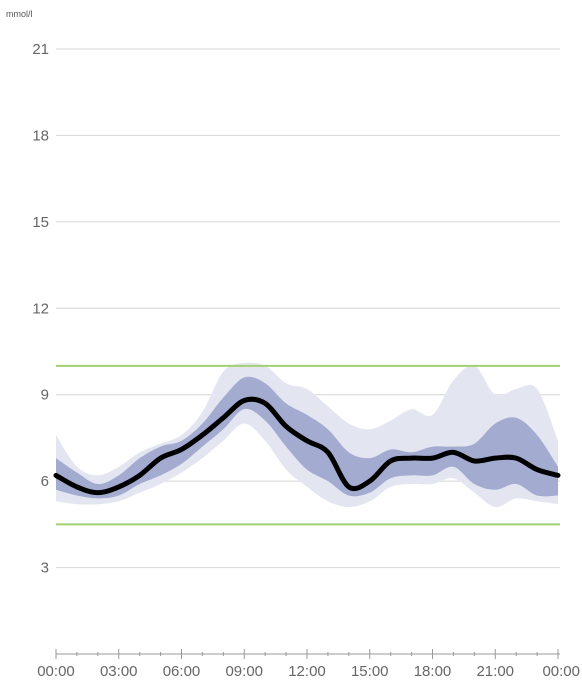  I want to click on y-tick-label: 15, so click(40, 222).